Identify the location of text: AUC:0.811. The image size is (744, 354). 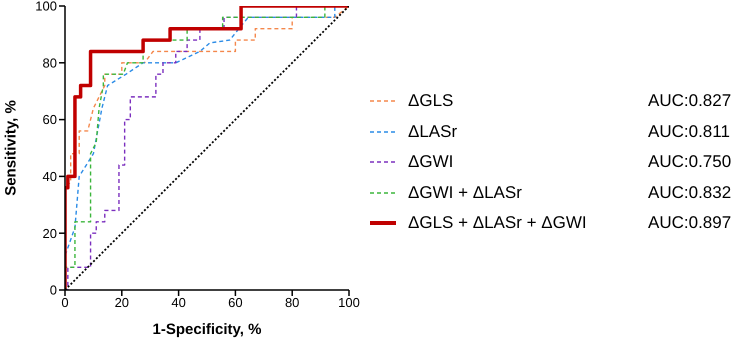
(689, 132).